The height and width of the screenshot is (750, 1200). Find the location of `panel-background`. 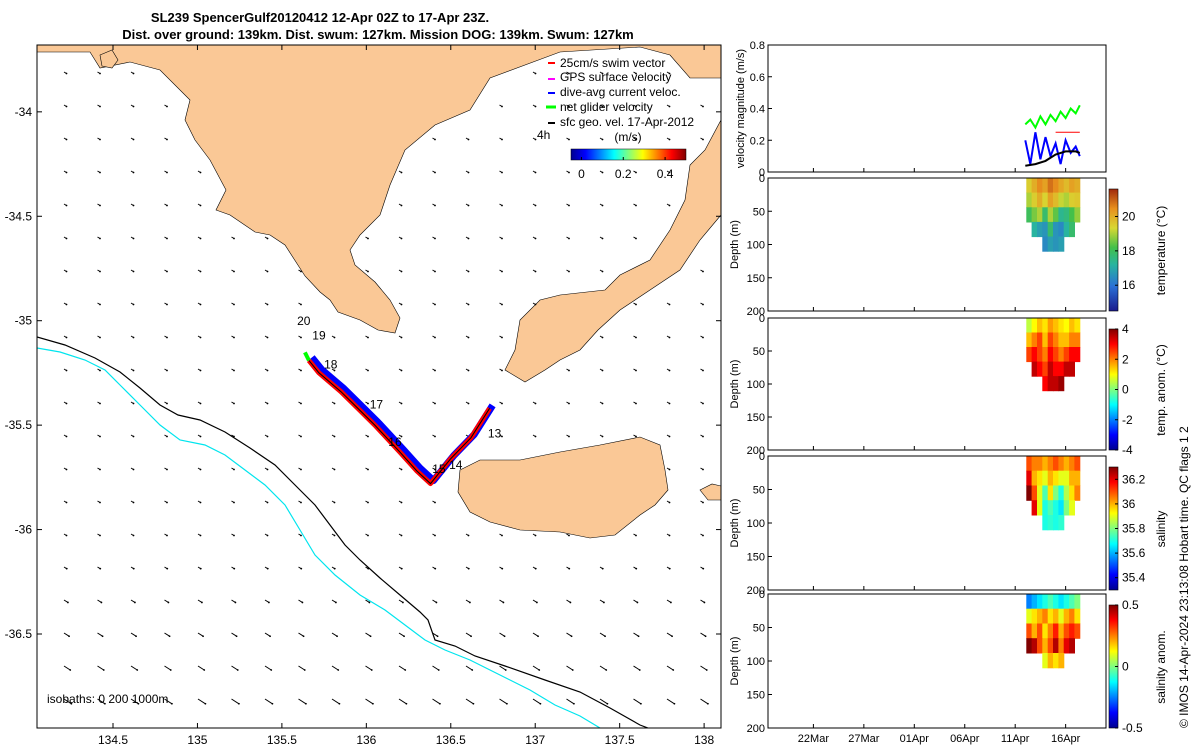

panel-background is located at coordinates (937, 108).